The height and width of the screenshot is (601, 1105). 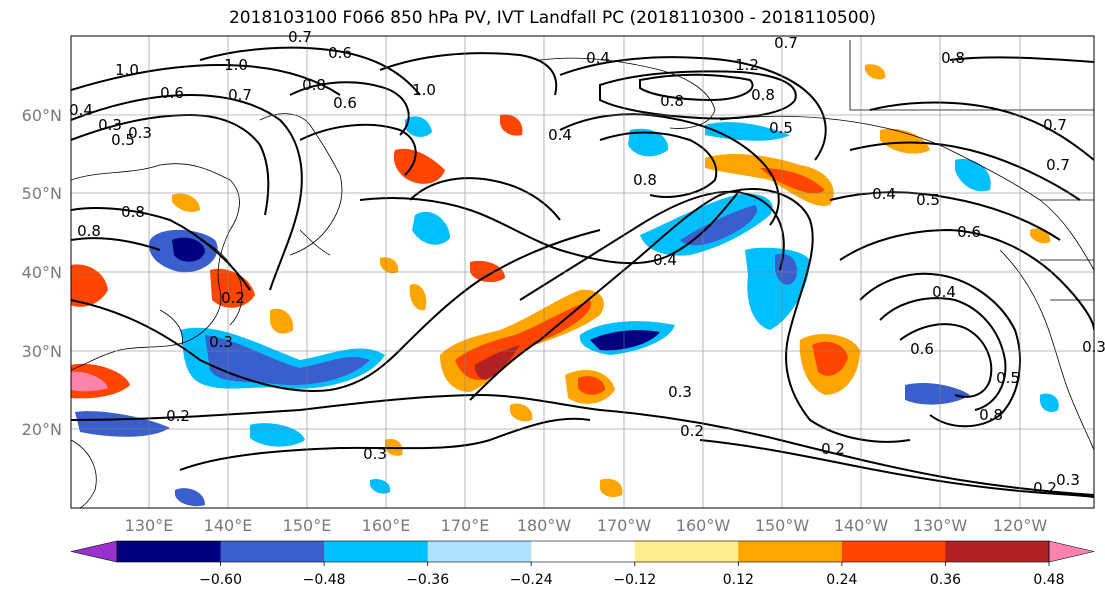 What do you see at coordinates (287, 360) in the screenshot?
I see `neg-band-west-pacific-inner` at bounding box center [287, 360].